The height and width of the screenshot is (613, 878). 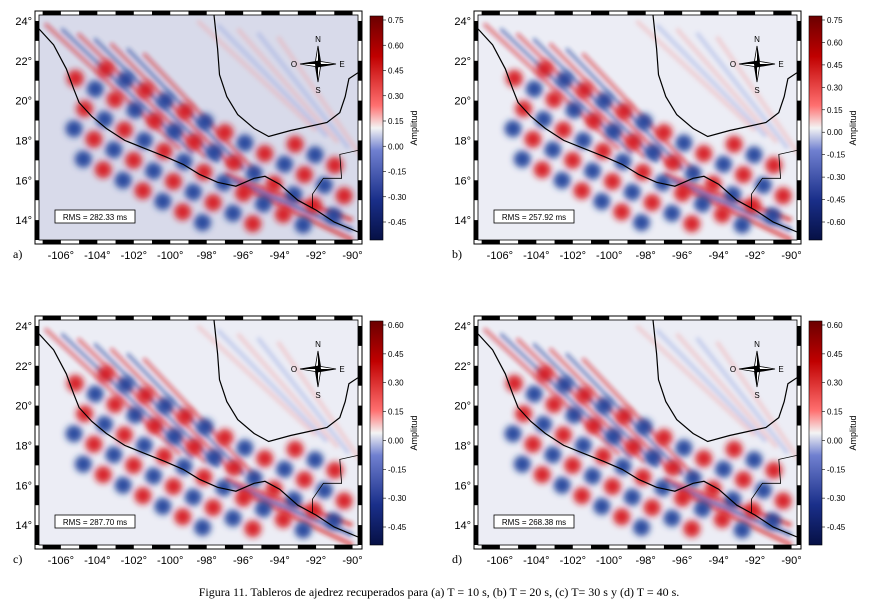 What do you see at coordinates (23, 446) in the screenshot?
I see `y-tick-label: 18°` at bounding box center [23, 446].